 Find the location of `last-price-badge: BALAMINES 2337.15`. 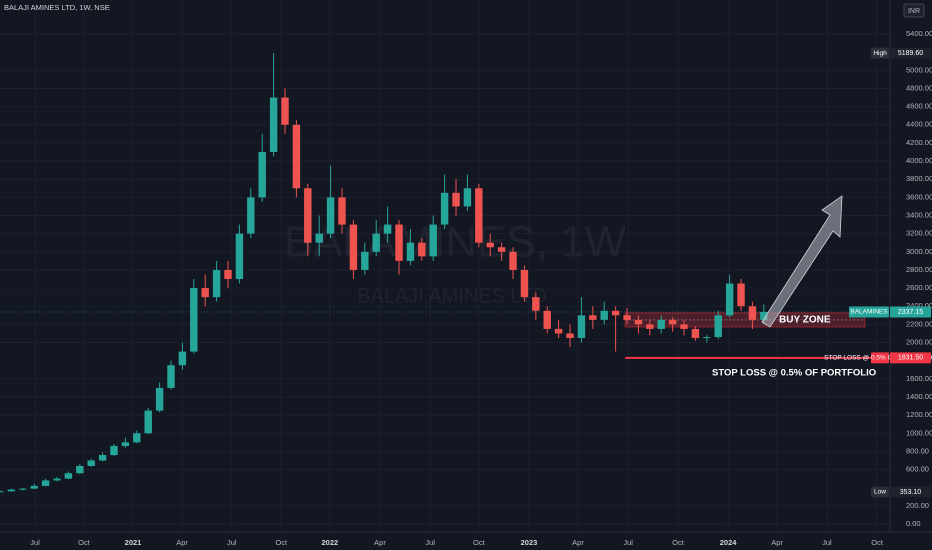

last-price-badge: BALAMINES 2337.15 is located at coordinates (890, 312).